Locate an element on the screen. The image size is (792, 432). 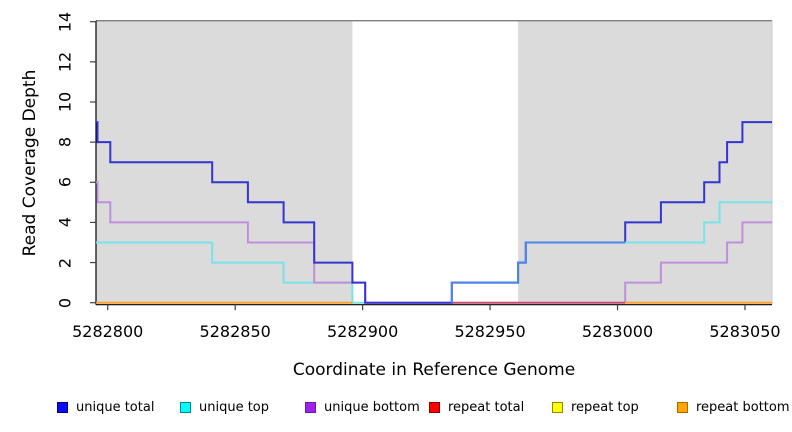
x-tick-label: 5282950 is located at coordinates (490, 331).